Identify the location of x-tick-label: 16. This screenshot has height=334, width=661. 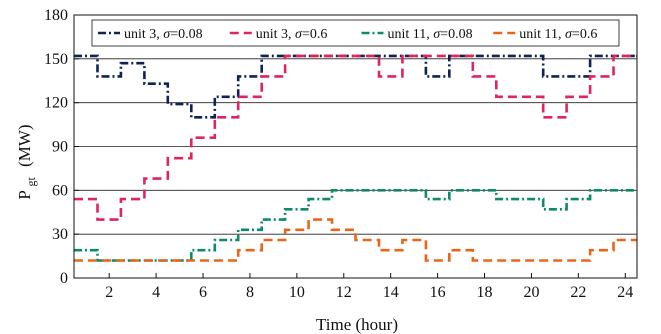
(438, 292).